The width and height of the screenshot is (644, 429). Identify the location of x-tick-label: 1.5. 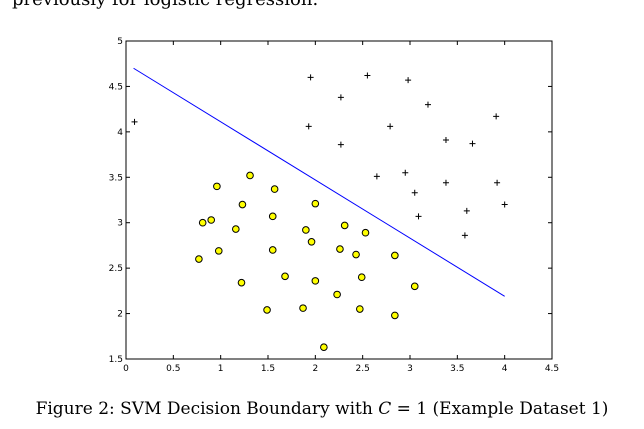
(268, 369).